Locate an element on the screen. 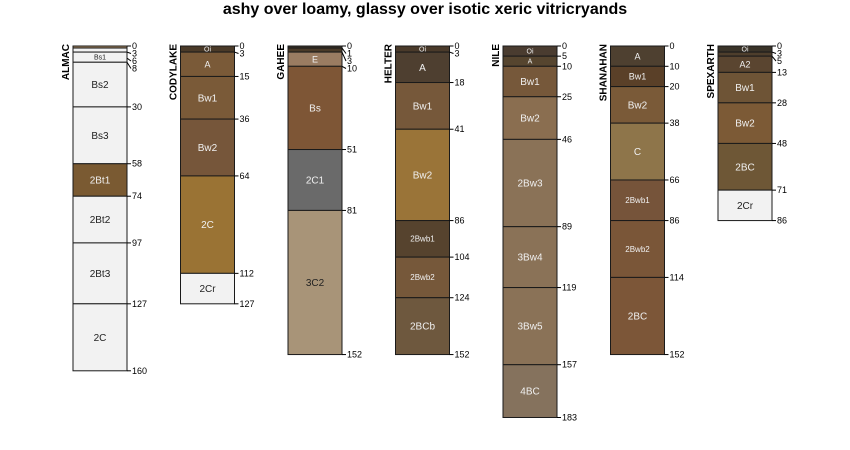 This screenshot has width=850, height=450. profile-name: CODYLAKE is located at coordinates (174, 72).